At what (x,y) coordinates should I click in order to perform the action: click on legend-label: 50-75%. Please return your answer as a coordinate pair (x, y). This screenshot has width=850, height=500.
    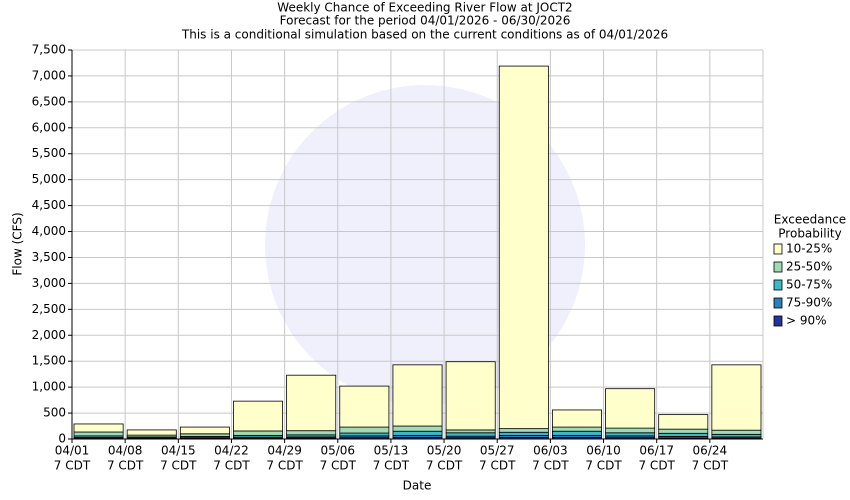
    Looking at the image, I should click on (809, 285).